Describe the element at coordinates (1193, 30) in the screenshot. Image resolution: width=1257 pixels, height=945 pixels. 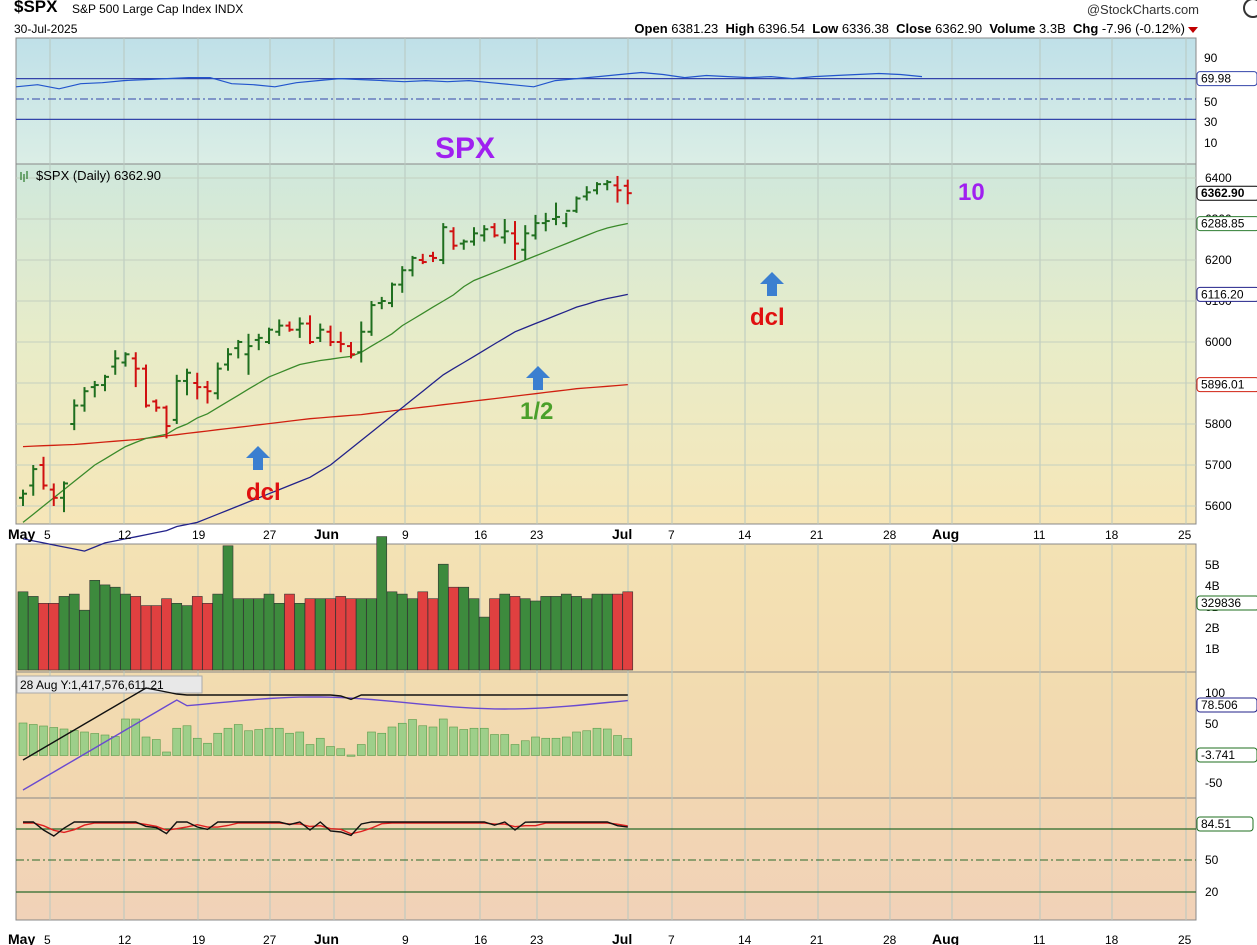
I see `down-triangle-icon` at that location.